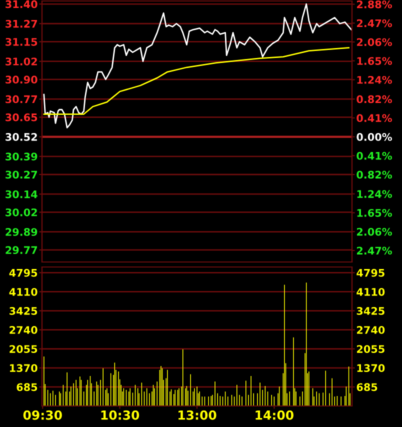  I want to click on y-tick-label: 30.90, so click(22, 80).